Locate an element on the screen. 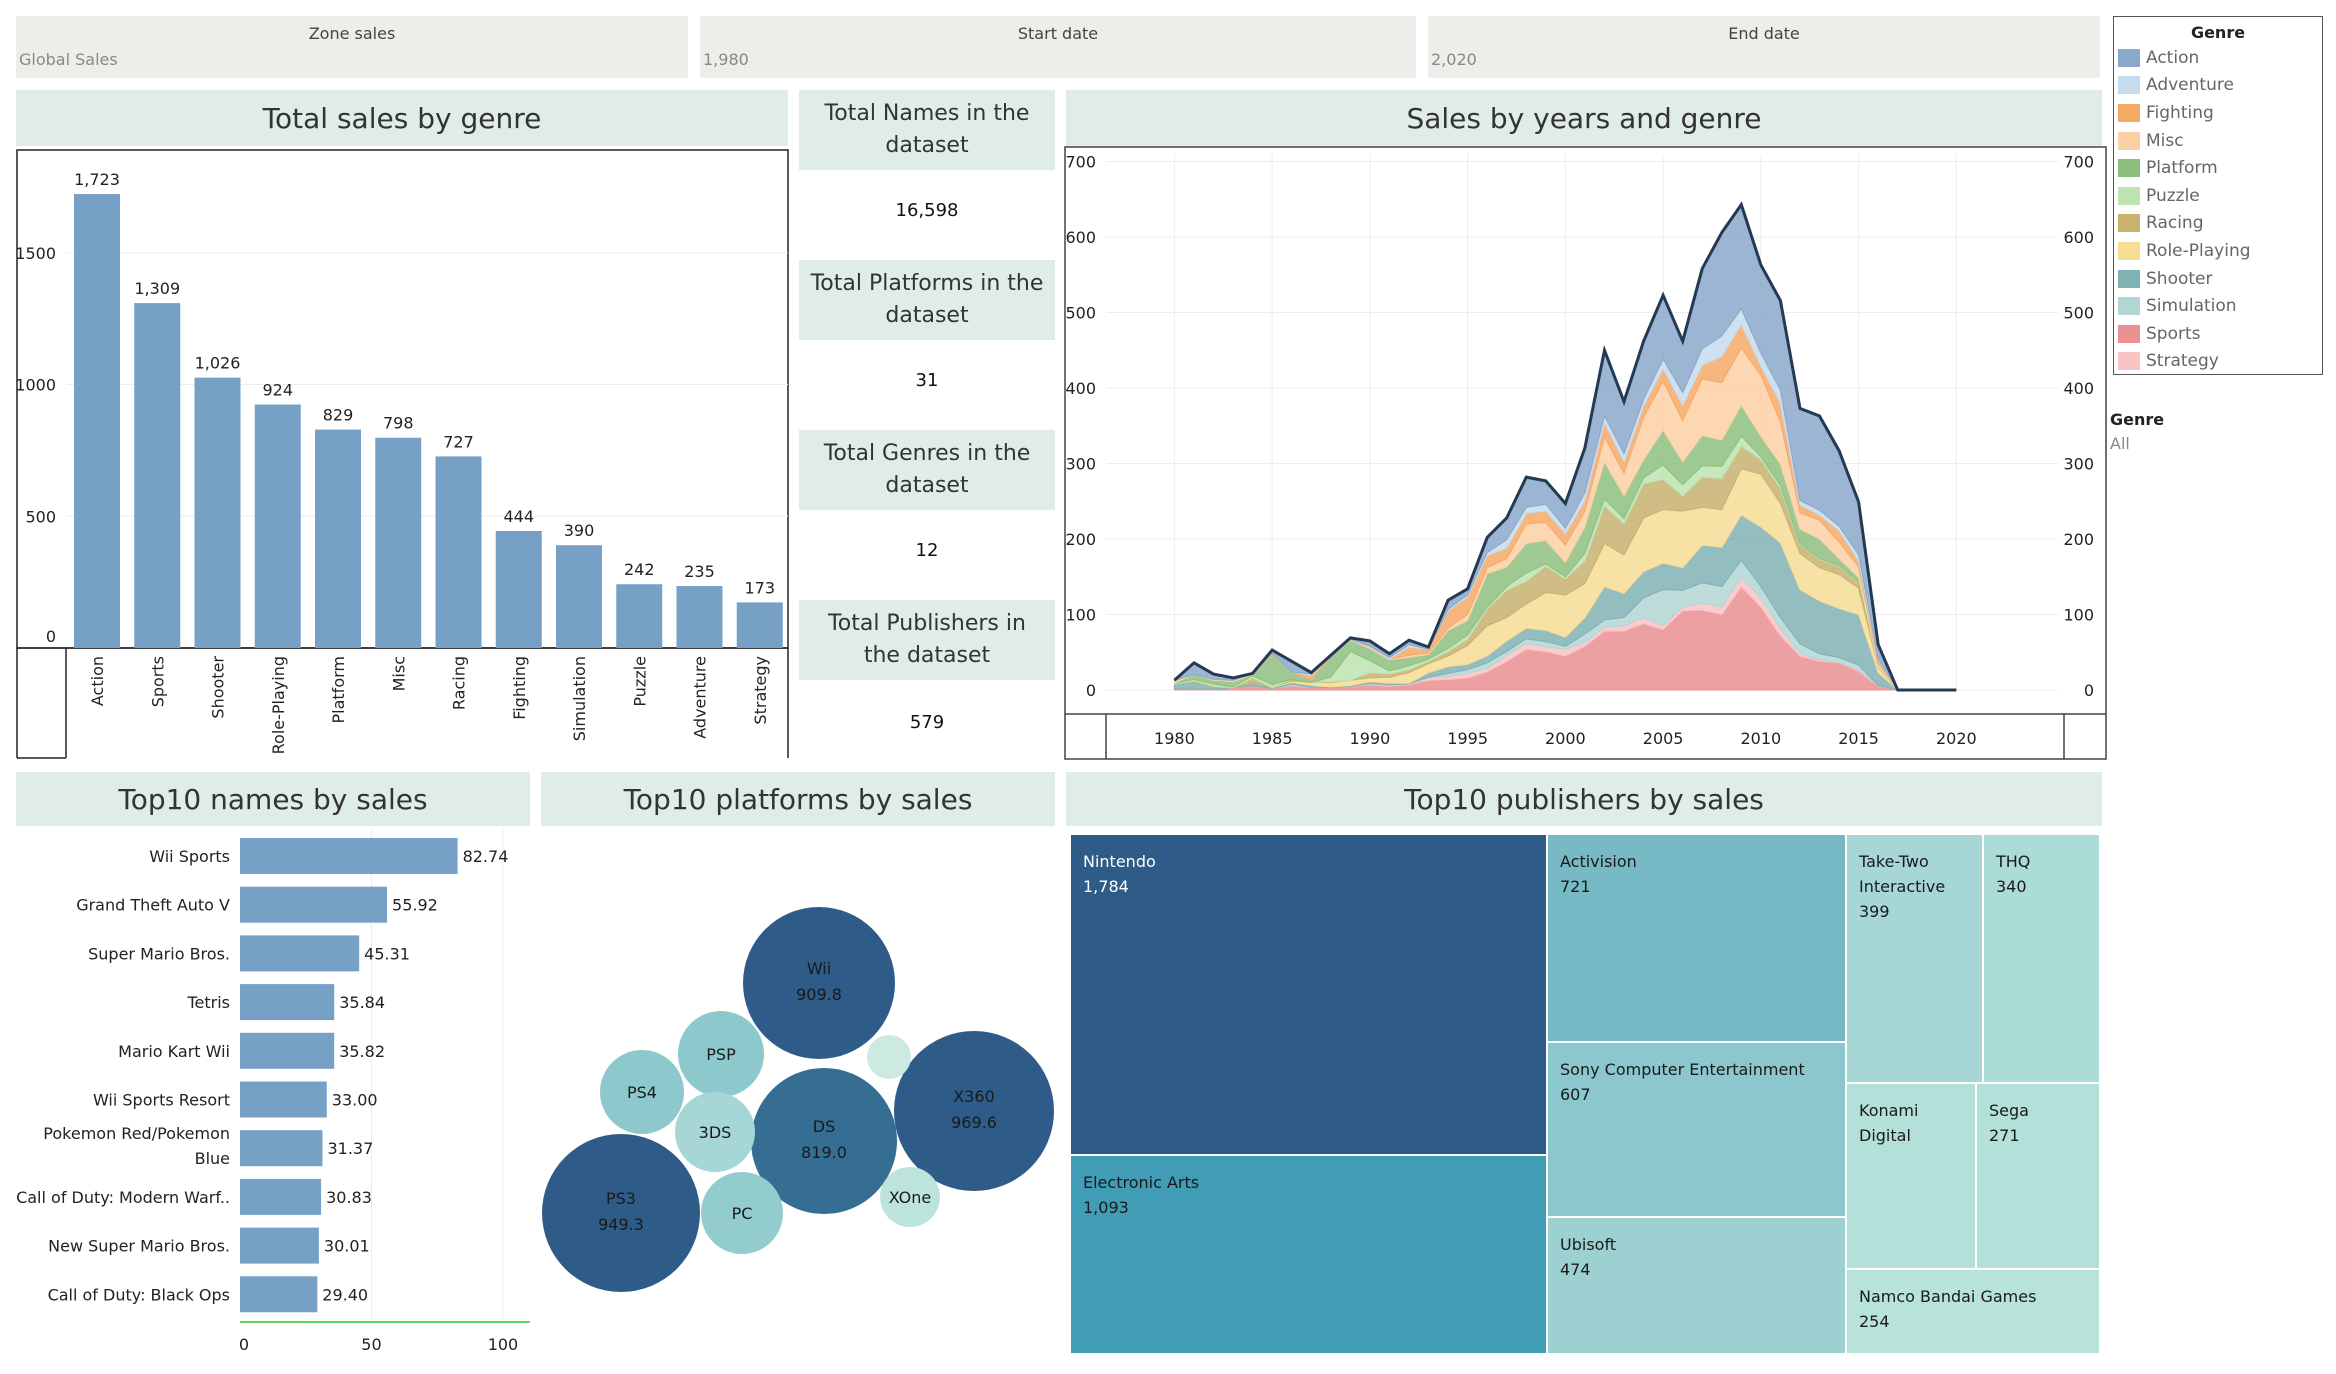 This screenshot has height=1374, width=2336. bar-value-label: 235 is located at coordinates (699, 571).